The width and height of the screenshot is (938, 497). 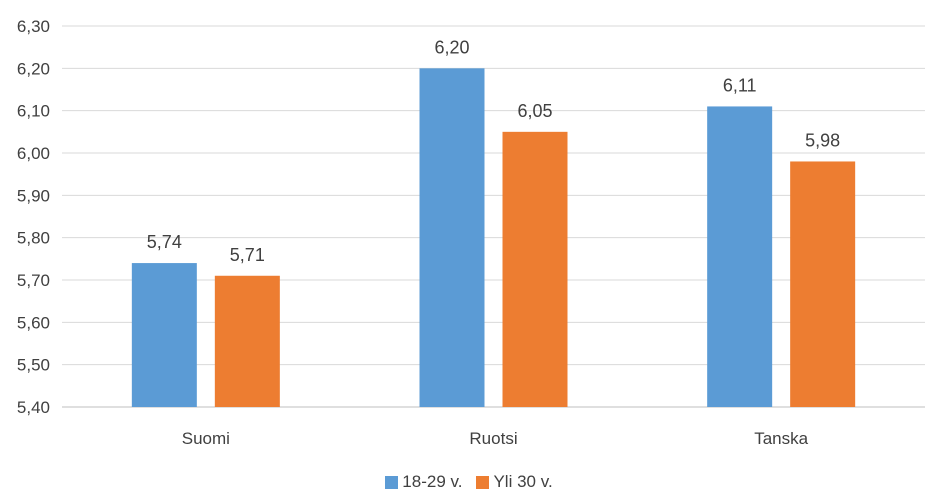 What do you see at coordinates (33, 322) in the screenshot?
I see `y-tick-label: 5,60` at bounding box center [33, 322].